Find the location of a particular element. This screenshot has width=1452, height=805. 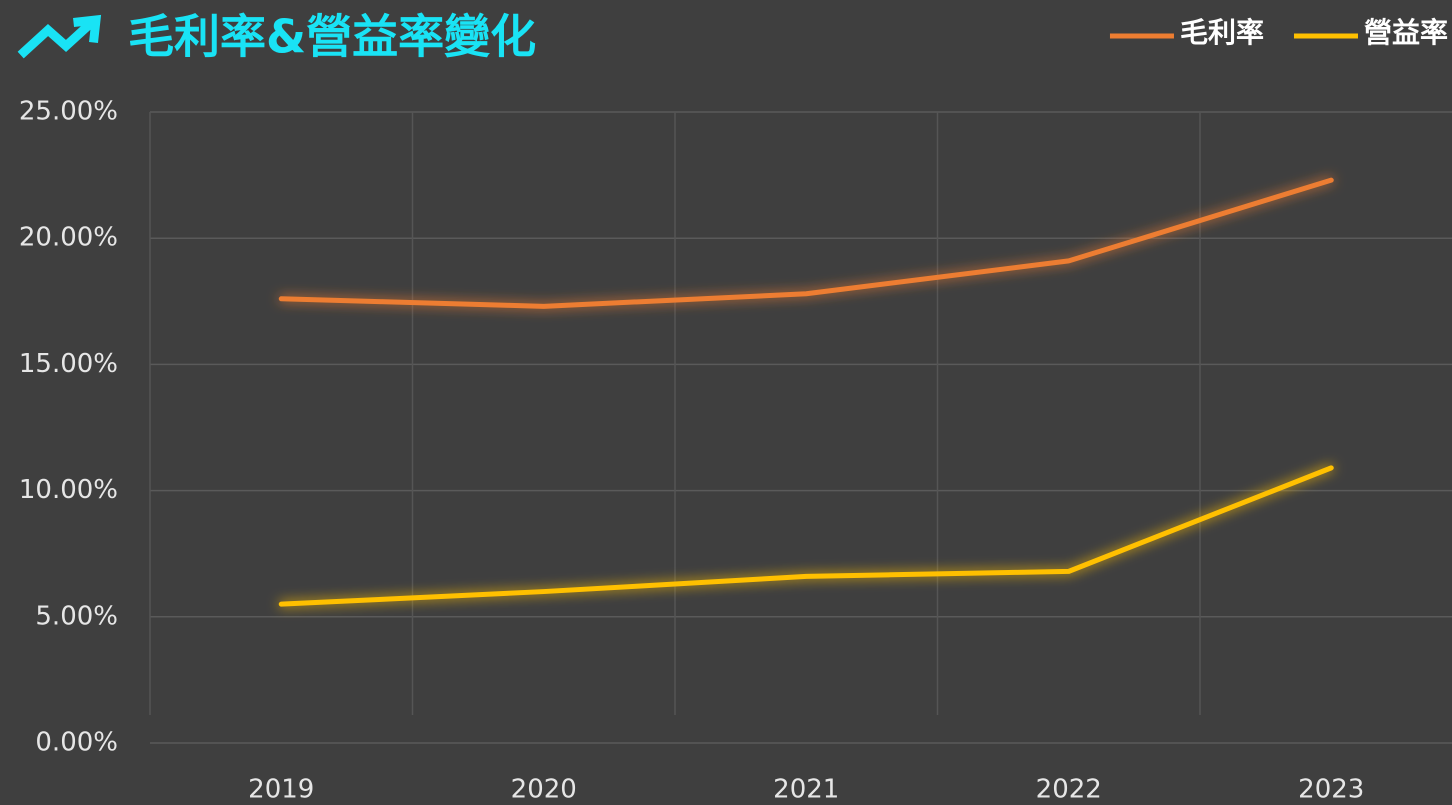

x-tick-label: 2020 is located at coordinates (544, 790).